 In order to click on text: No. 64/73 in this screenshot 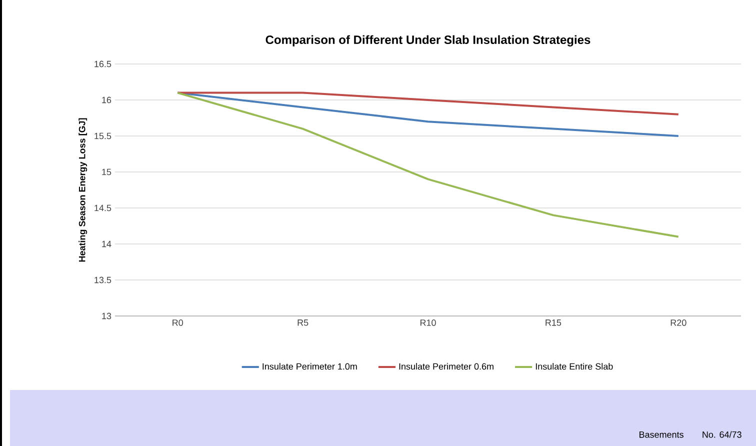, I will do `click(722, 434)`.